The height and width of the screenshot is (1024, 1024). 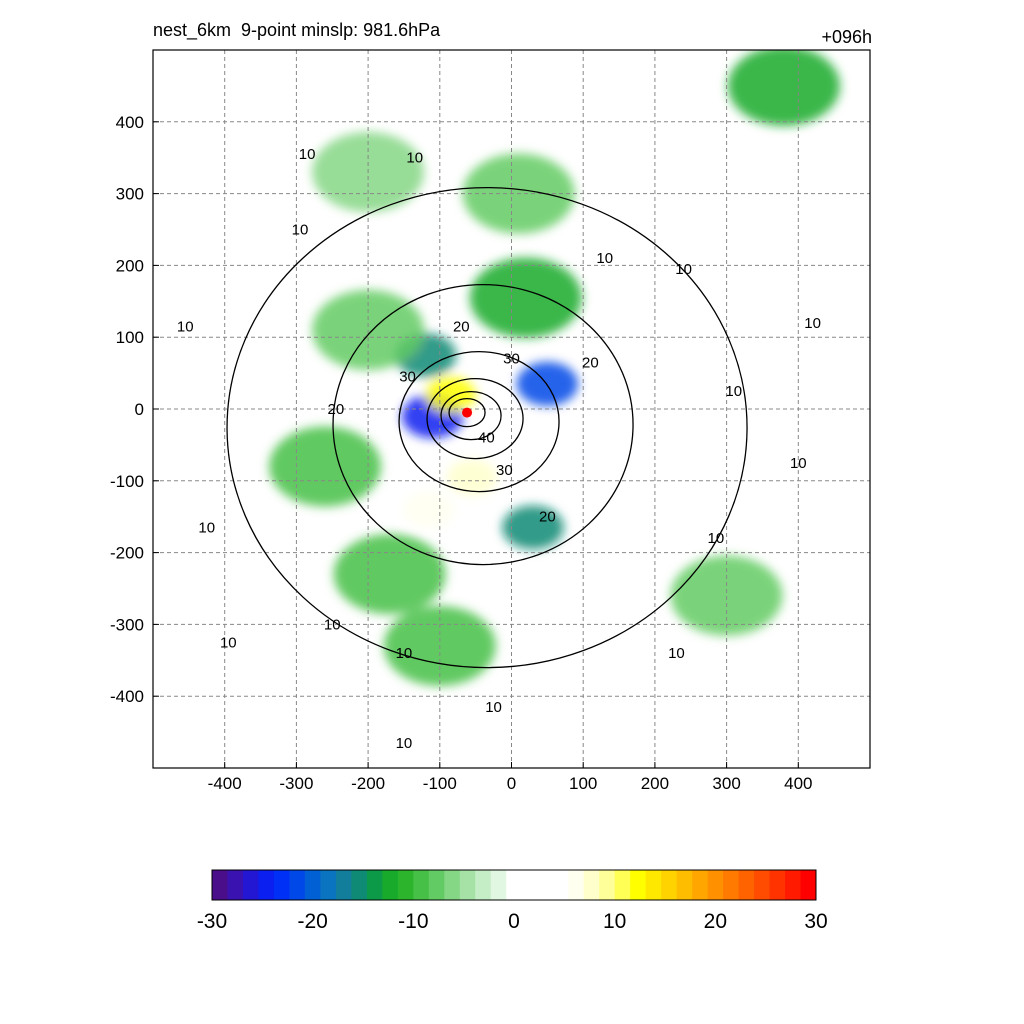 What do you see at coordinates (332, 624) in the screenshot?
I see `contour-label-12: 10` at bounding box center [332, 624].